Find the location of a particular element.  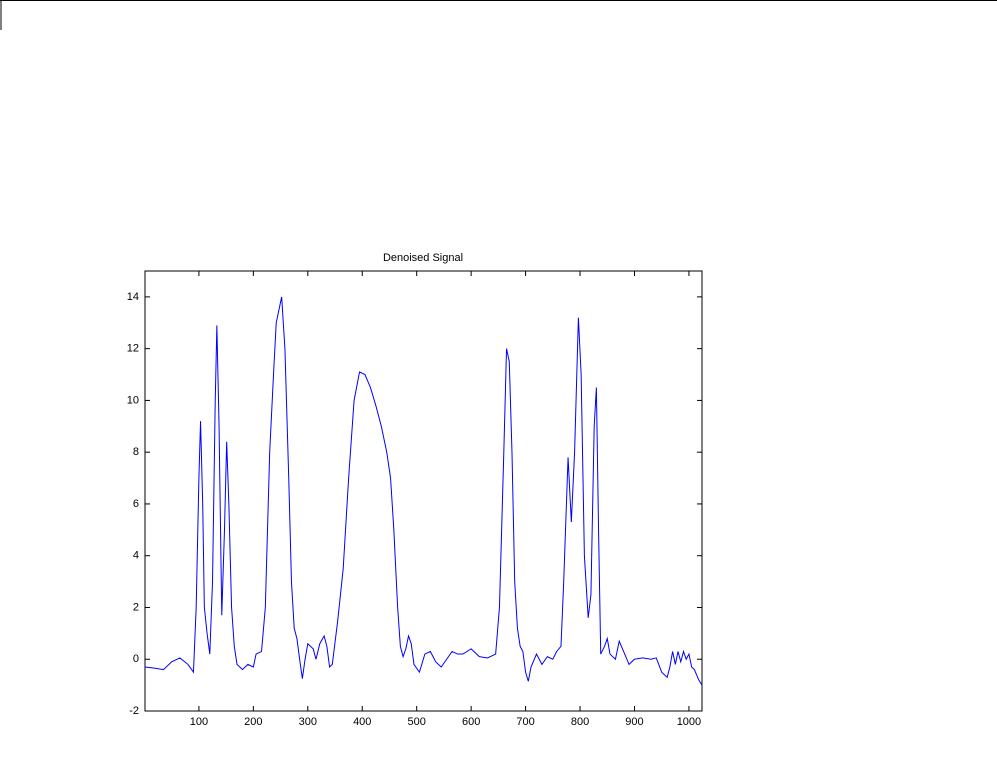

x-tick-label: 400 is located at coordinates (362, 722).